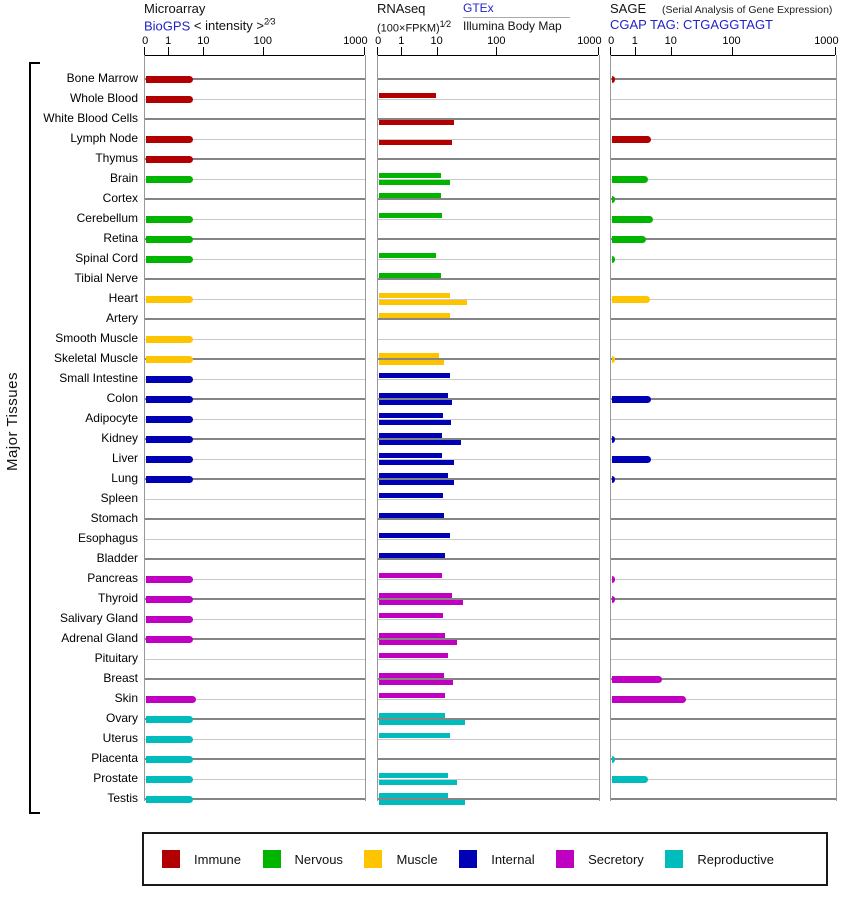 The height and width of the screenshot is (900, 842). Describe the element at coordinates (123, 178) in the screenshot. I see `tissue-label: Brain` at that location.